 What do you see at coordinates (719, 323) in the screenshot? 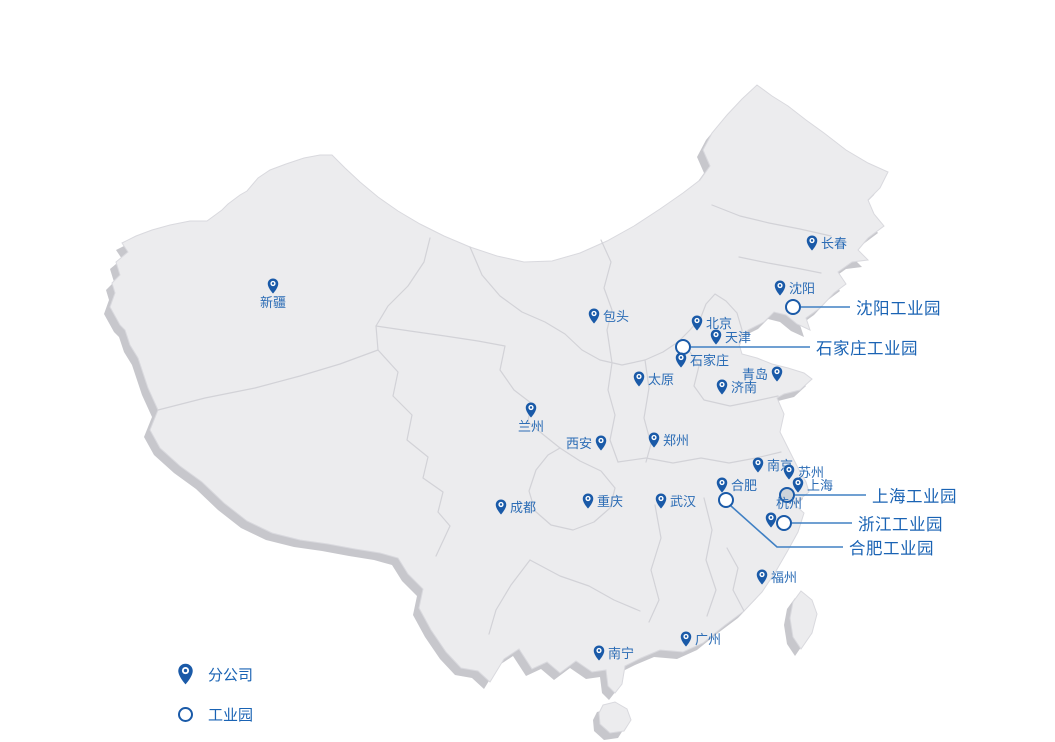
I see `city-label: 北京` at bounding box center [719, 323].